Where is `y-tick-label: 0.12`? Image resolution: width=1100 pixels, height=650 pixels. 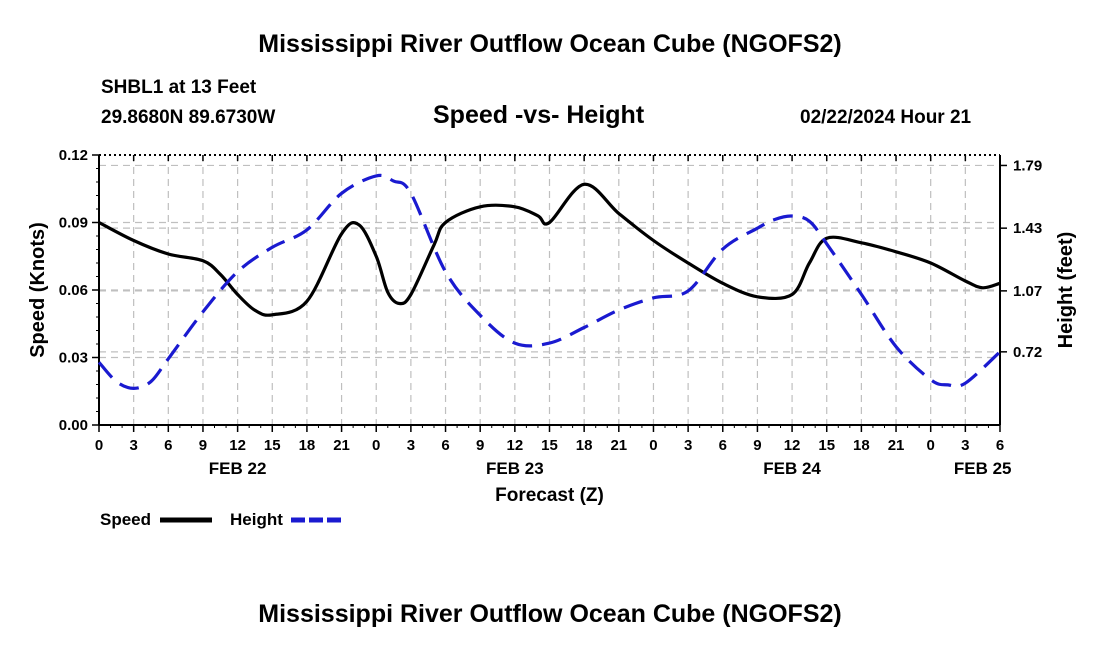
y-tick-label: 0.12 is located at coordinates (73, 155).